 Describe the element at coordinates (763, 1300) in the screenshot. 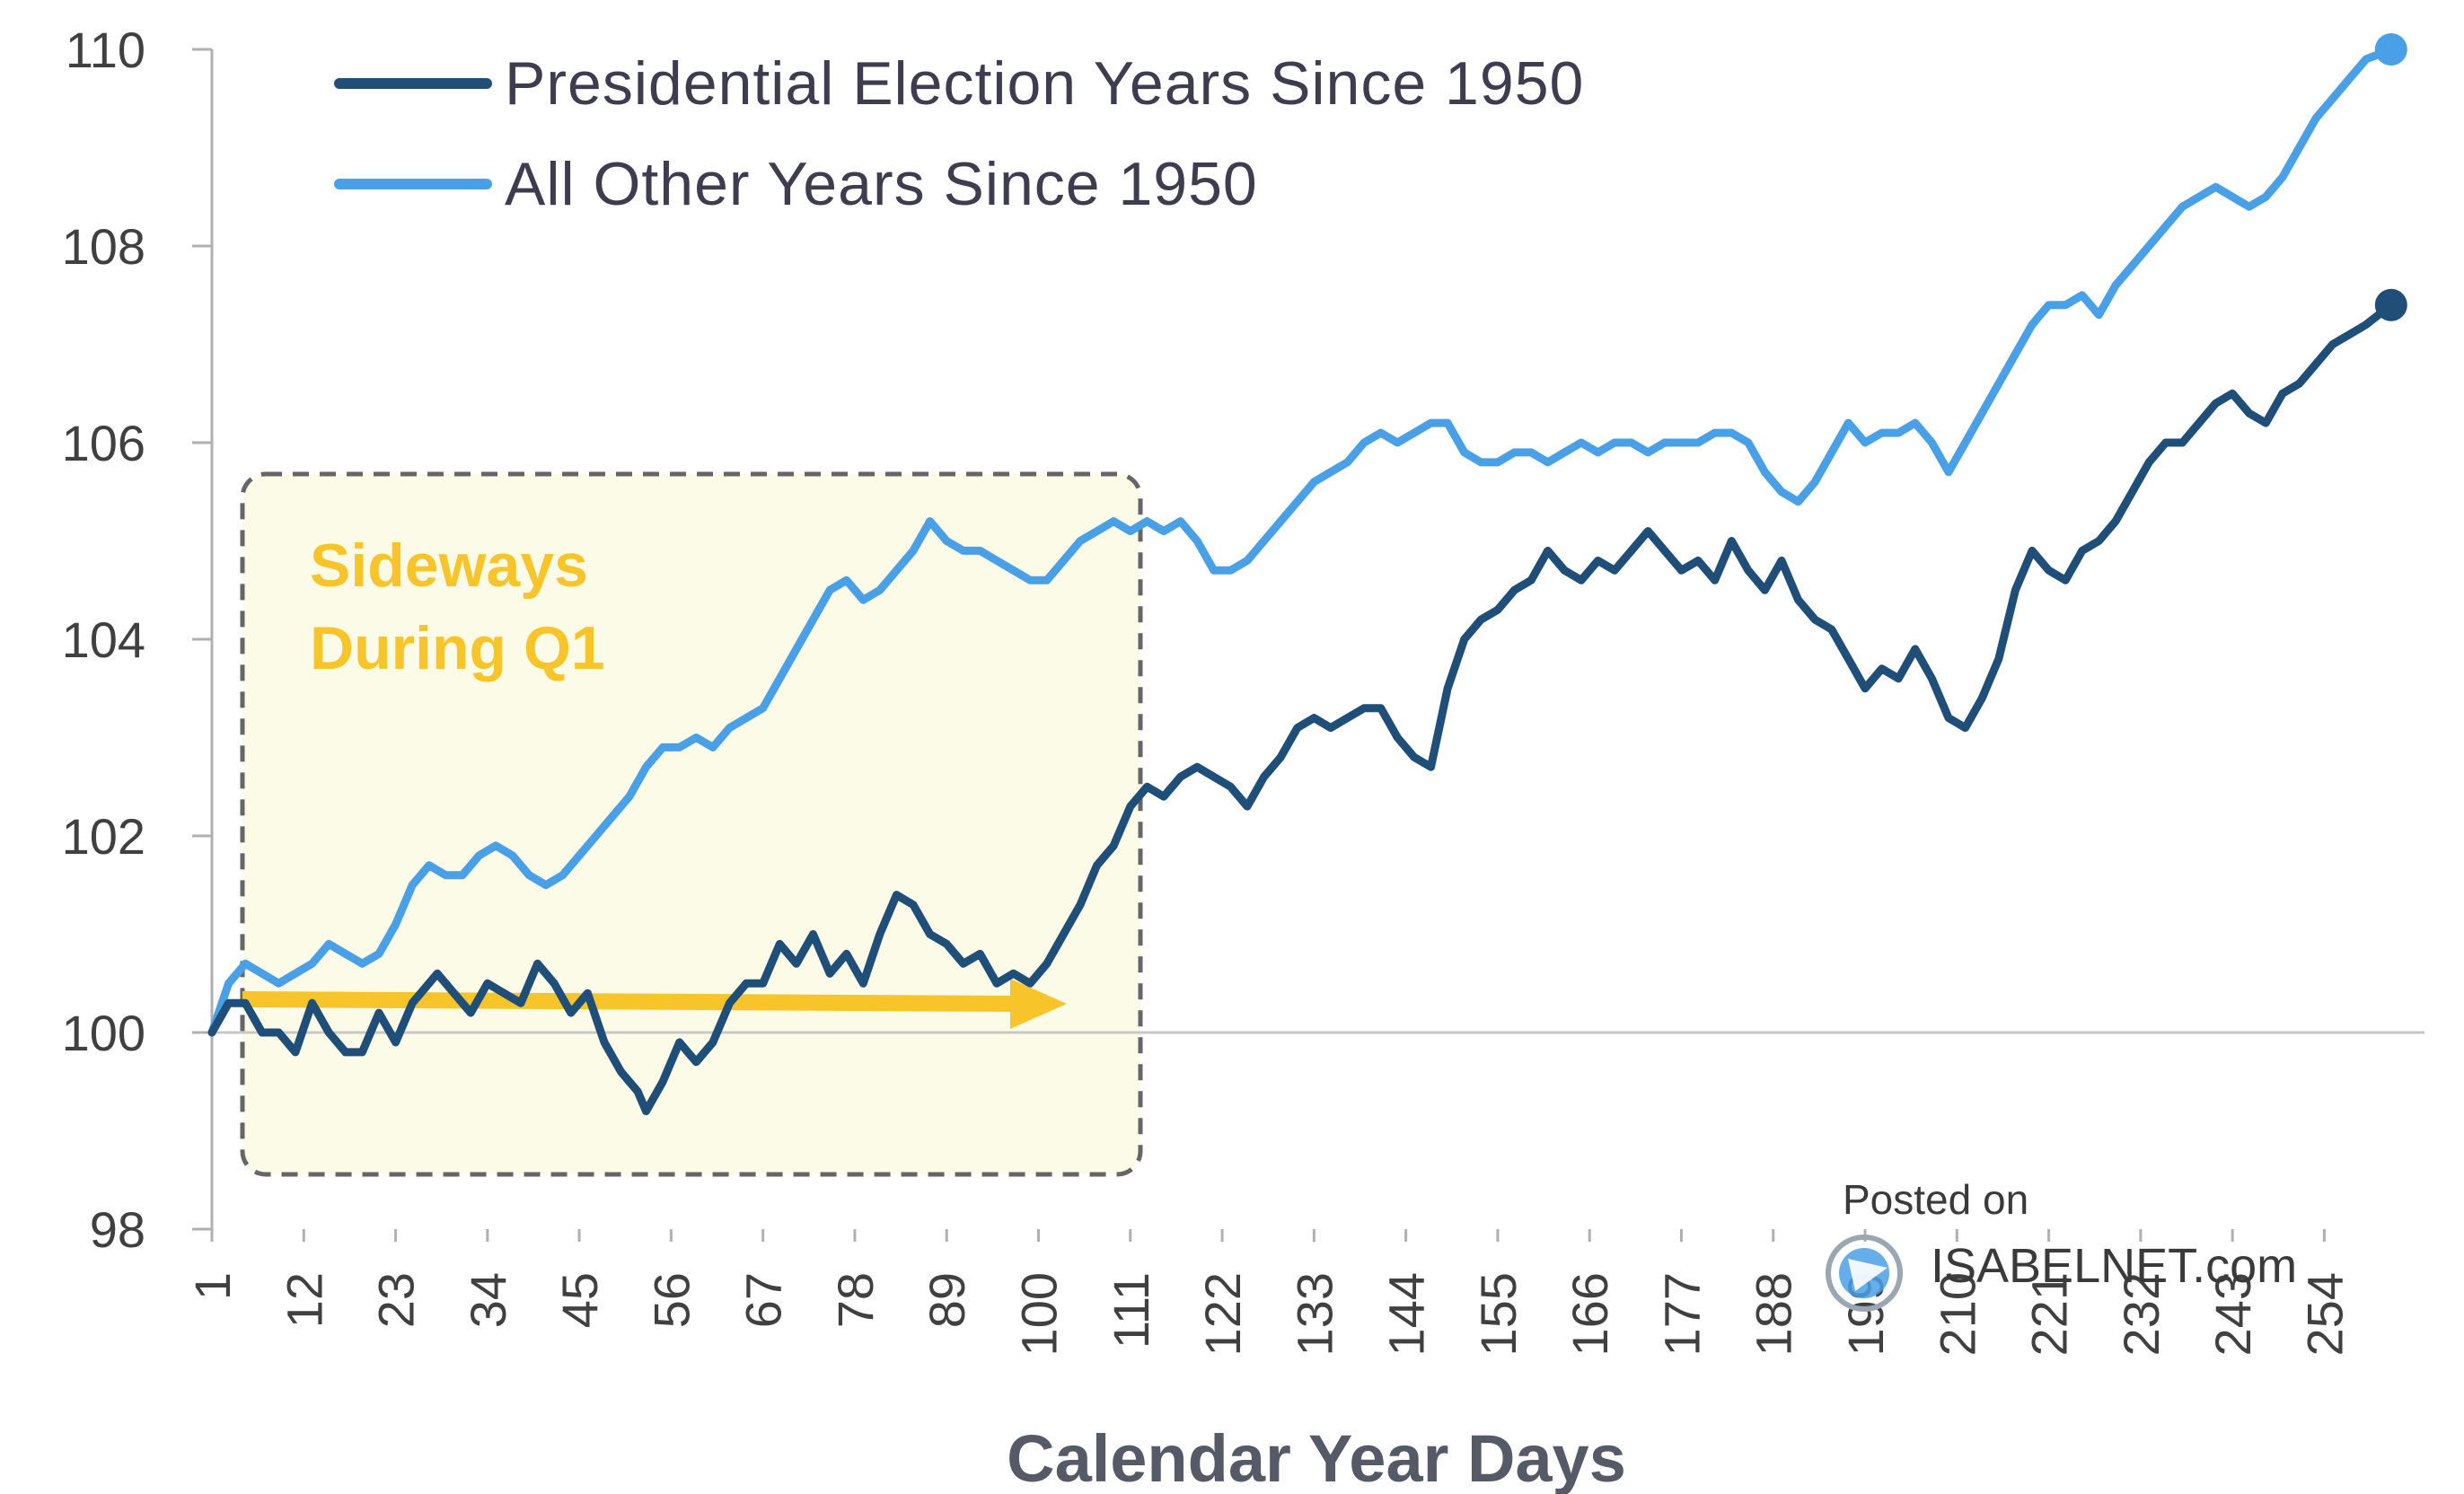

I see `x-tick-label: 67` at that location.